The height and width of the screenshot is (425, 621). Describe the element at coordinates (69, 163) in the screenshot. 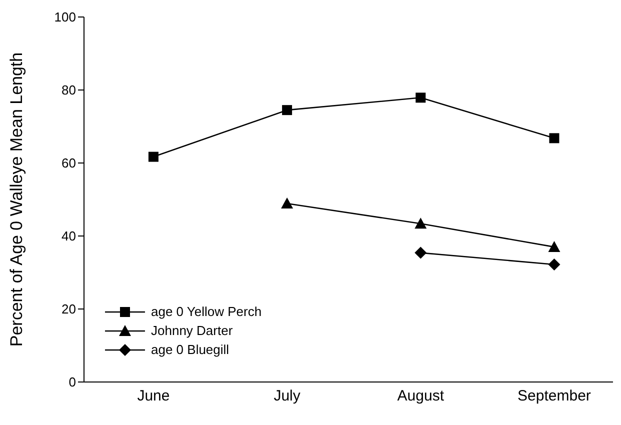

I see `y-tick-label: 60` at that location.